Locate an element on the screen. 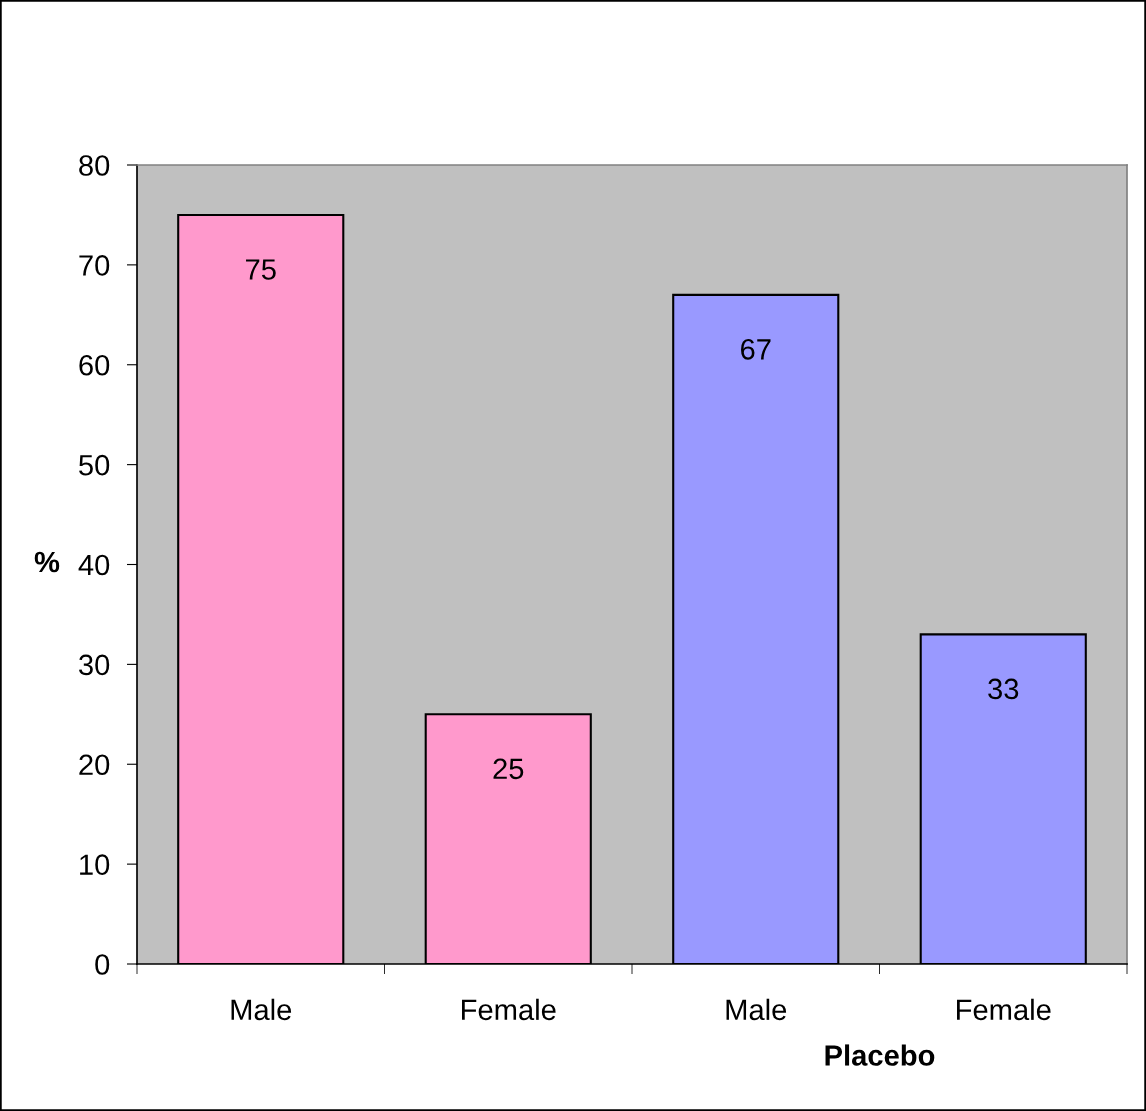 The image size is (1146, 1111). y-axis-title: % is located at coordinates (47, 562).